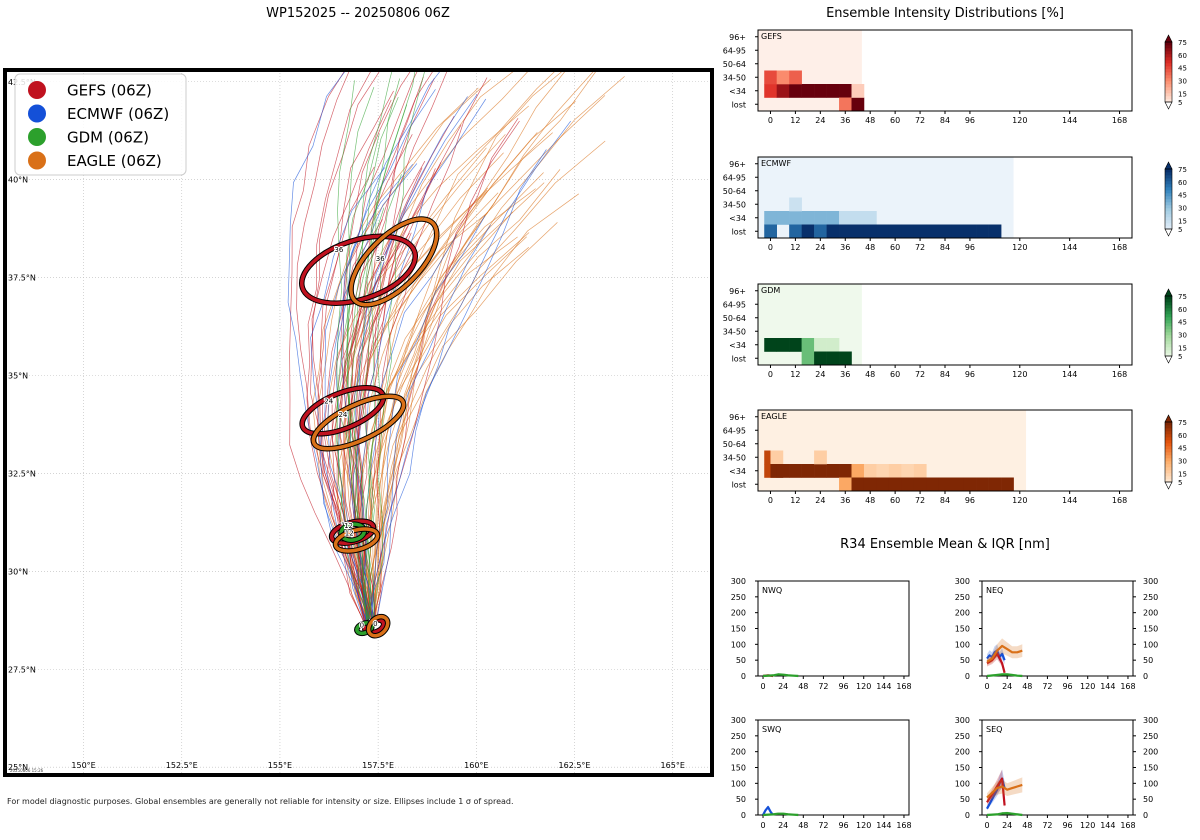 The width and height of the screenshot is (1200, 840). I want to click on y-tick-label: 0, so click(743, 676).